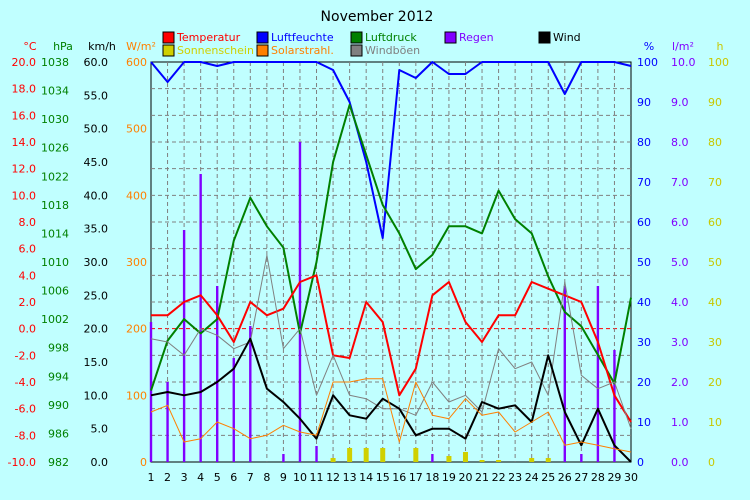 The image size is (750, 500). I want to click on y-tick-label-sun: 50, so click(715, 262).